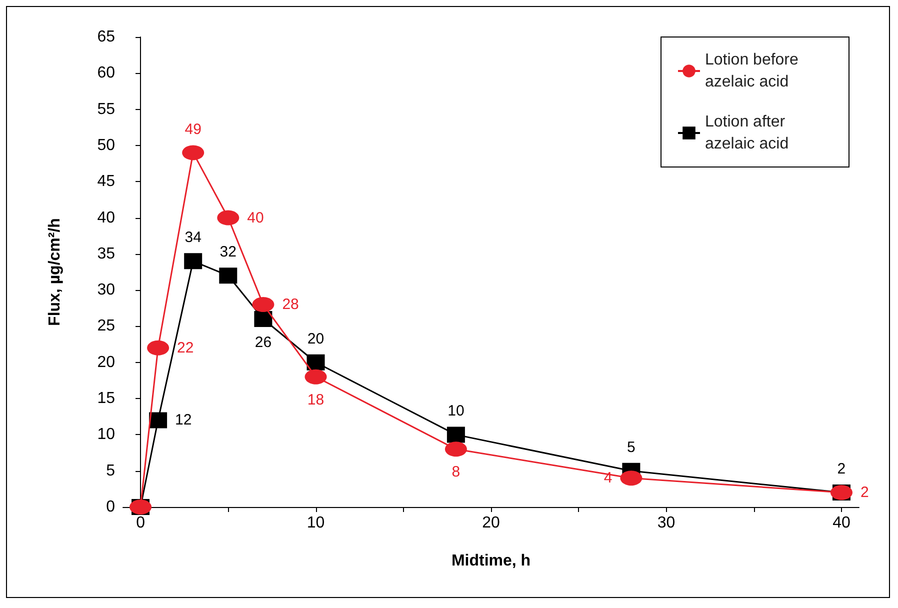 The height and width of the screenshot is (608, 898). Describe the element at coordinates (55, 272) in the screenshot. I see `y-axis-title: Flux, µg/cm²/h` at that location.